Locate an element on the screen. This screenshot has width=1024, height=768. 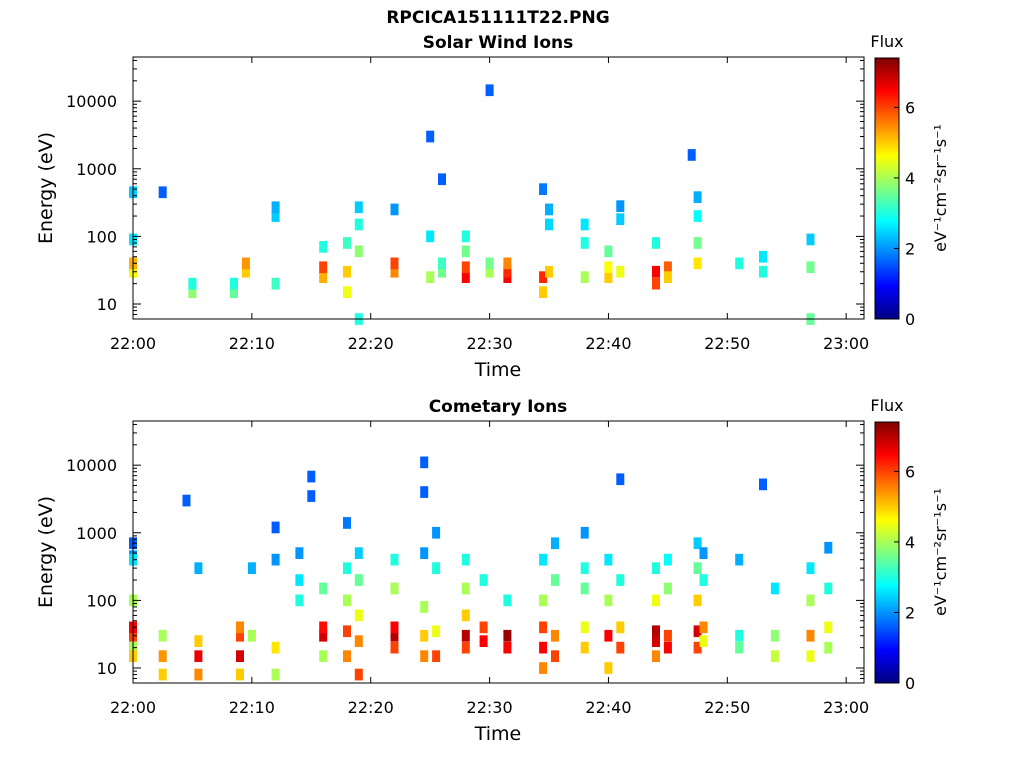
x-tick-label: 22:30 is located at coordinates (490, 707).